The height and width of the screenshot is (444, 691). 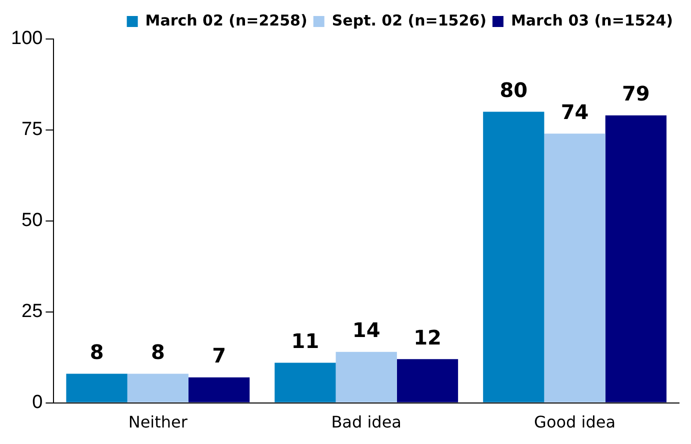 What do you see at coordinates (226, 20) in the screenshot?
I see `legend-label: March 02 (n=2258)` at bounding box center [226, 20].